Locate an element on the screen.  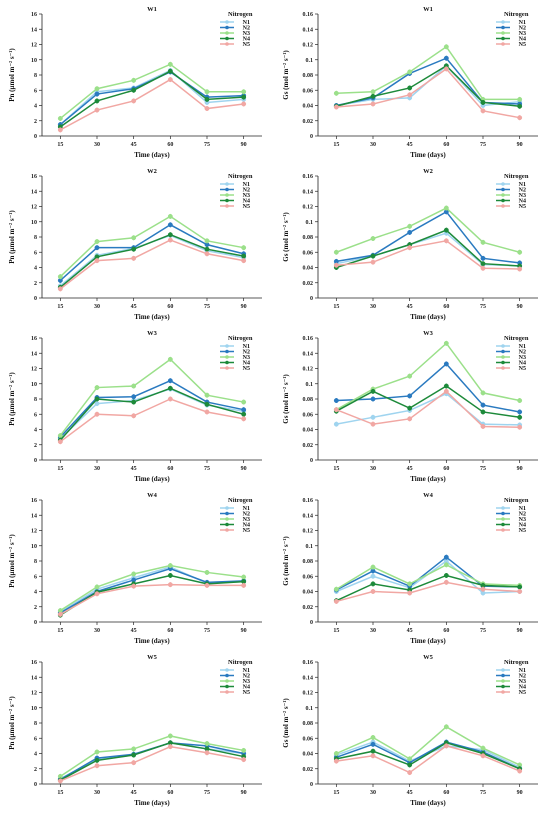
y-tick-label: 8 is located at coordinates (35, 724).